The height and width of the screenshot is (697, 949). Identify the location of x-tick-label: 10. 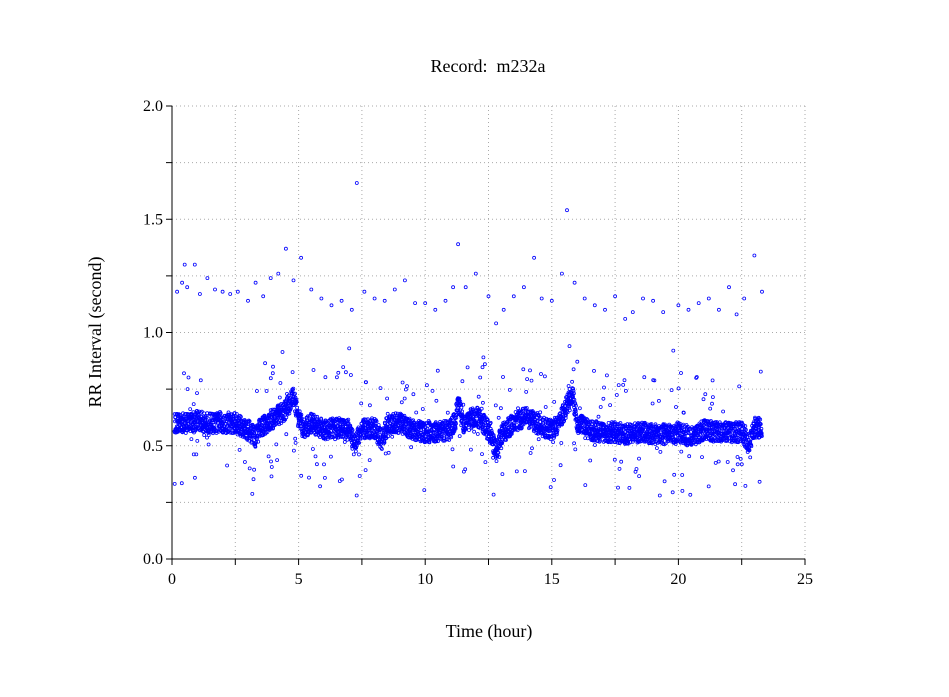
(425, 579).